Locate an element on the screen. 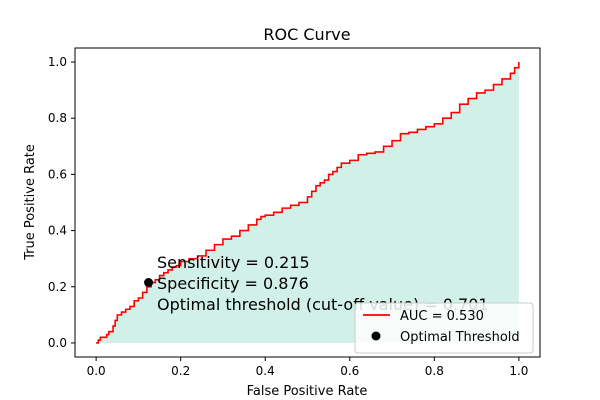  legend-label-optimal: Optimal Threshold is located at coordinates (460, 337).